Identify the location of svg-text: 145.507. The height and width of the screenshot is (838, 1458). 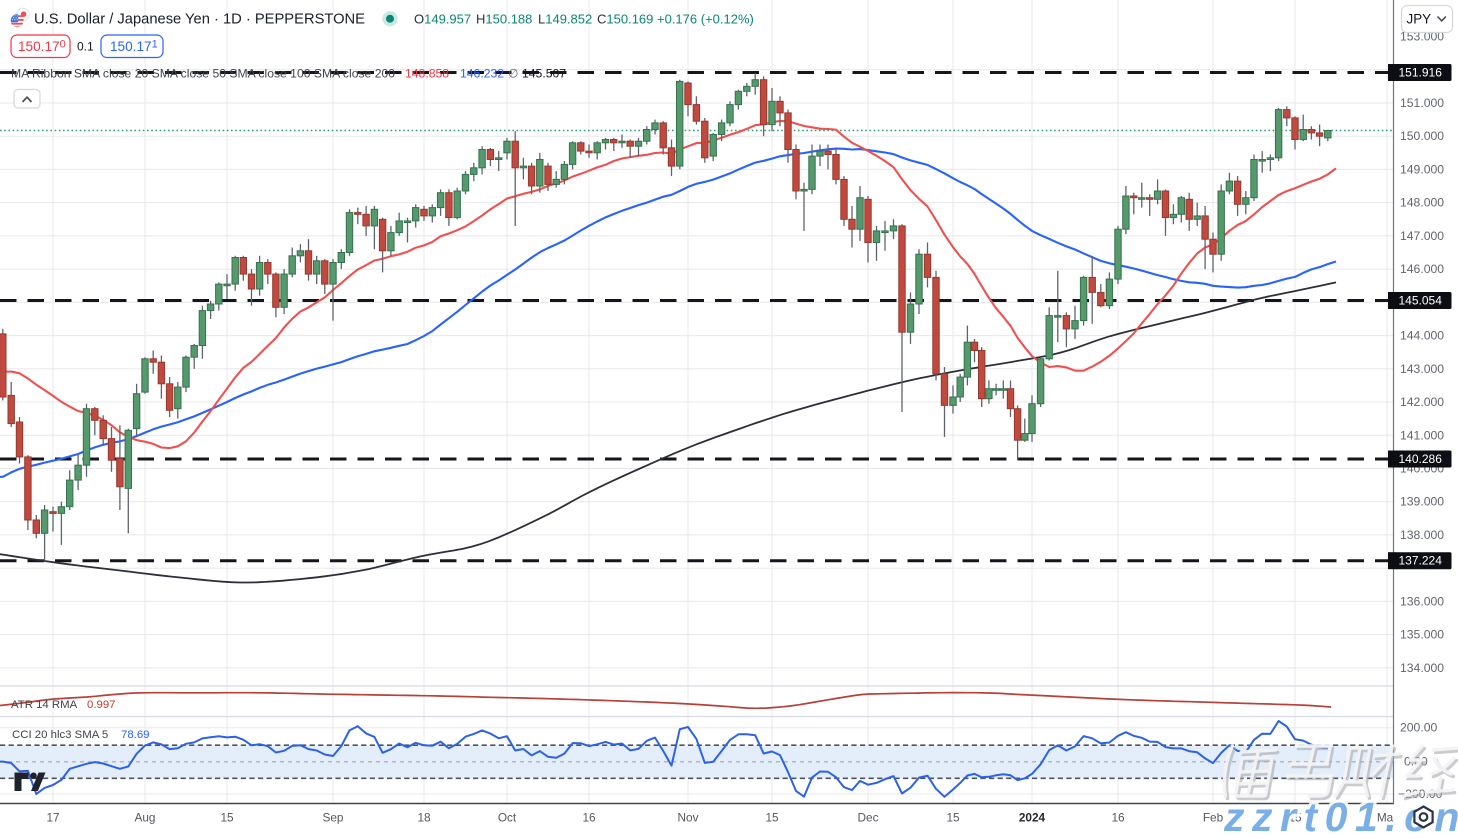
(544, 74).